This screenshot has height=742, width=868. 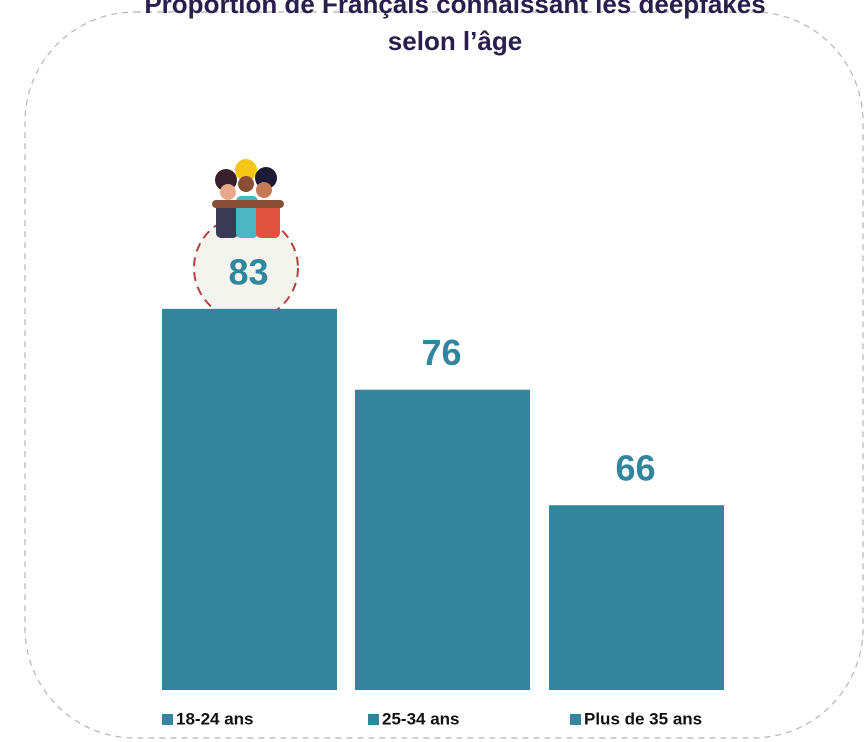 I want to click on illustration, so click(x=248, y=198).